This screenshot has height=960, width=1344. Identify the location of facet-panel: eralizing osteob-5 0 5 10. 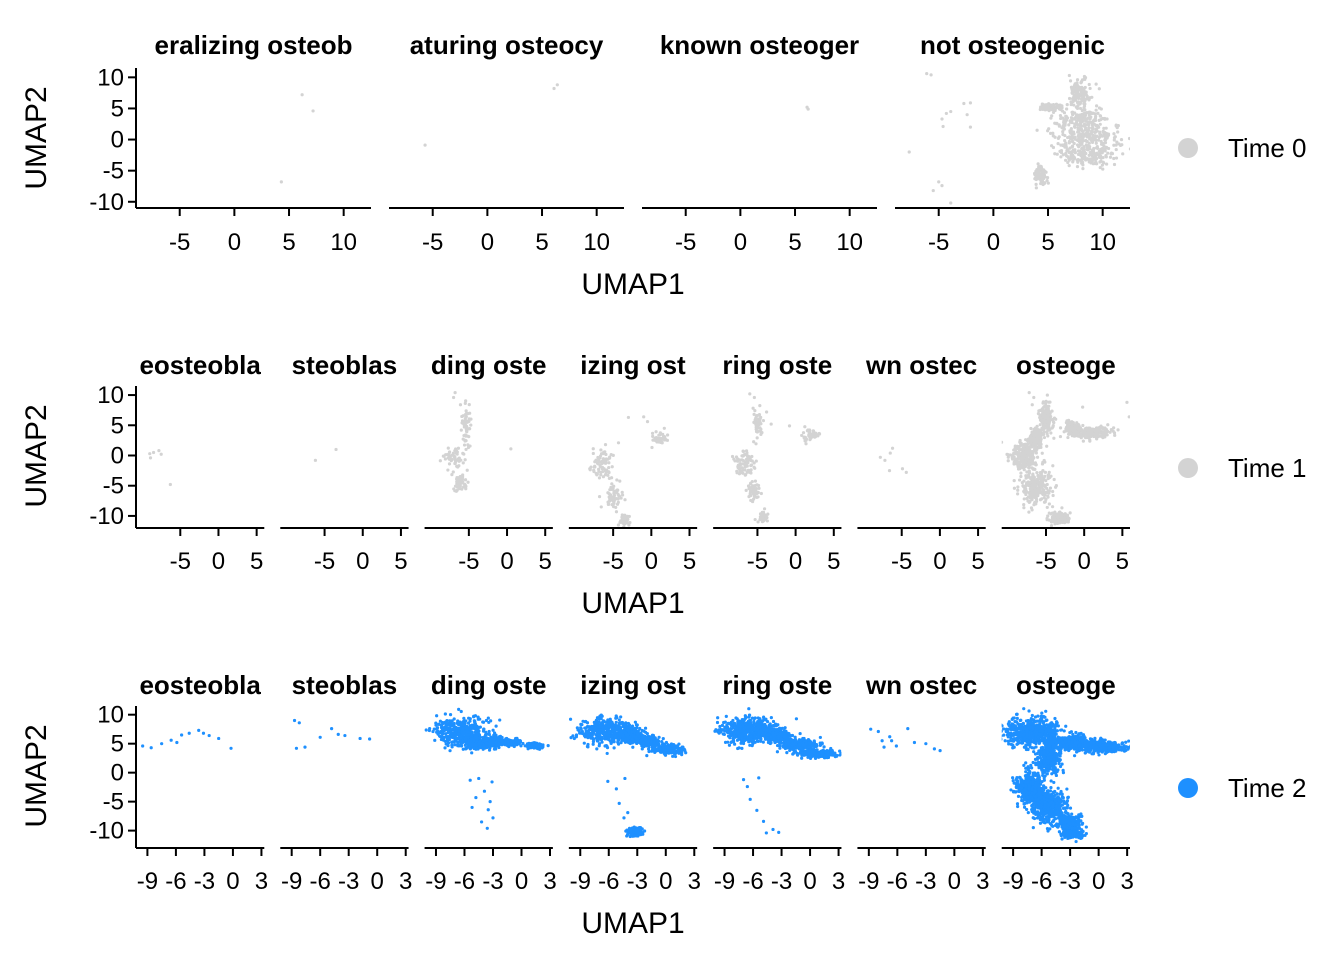
(253, 143).